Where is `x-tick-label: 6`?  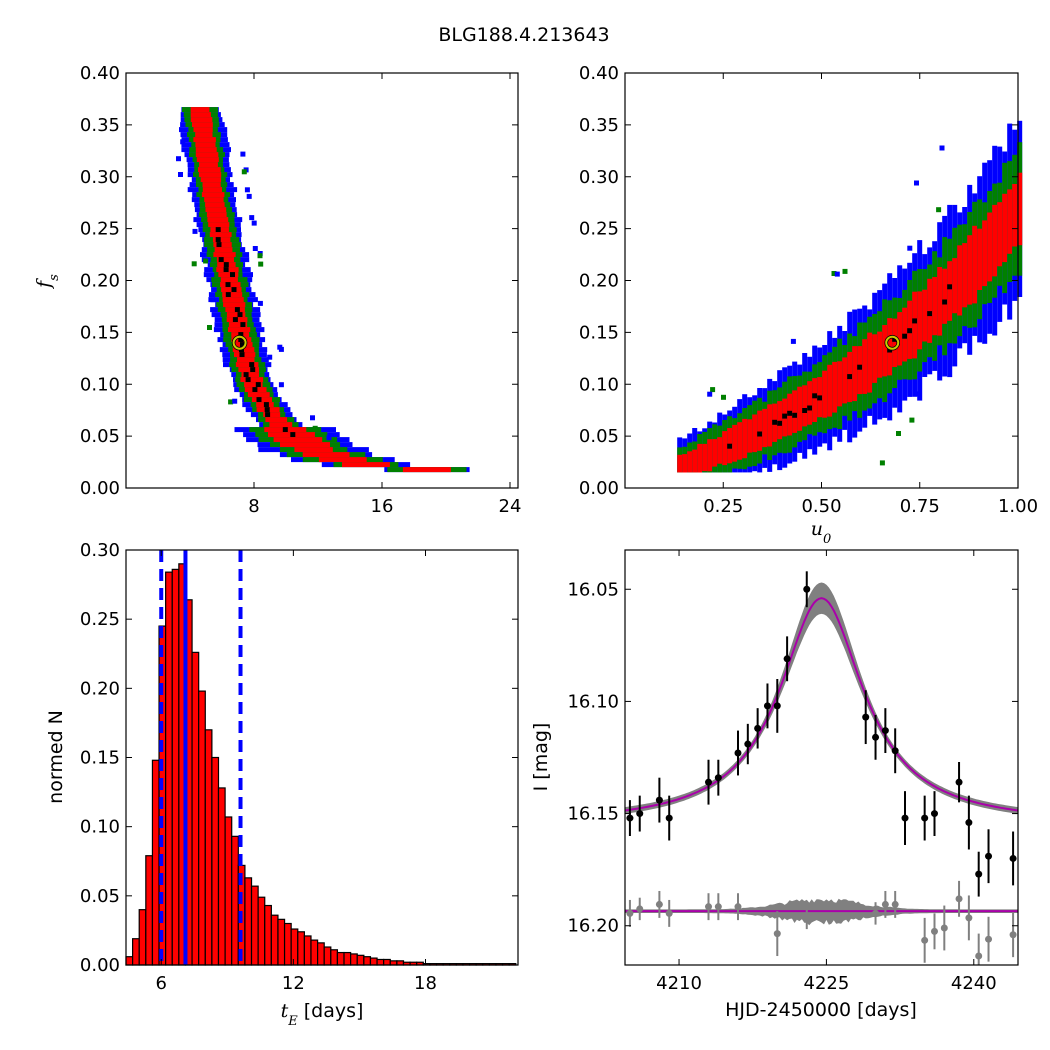 x-tick-label: 6 is located at coordinates (161, 983).